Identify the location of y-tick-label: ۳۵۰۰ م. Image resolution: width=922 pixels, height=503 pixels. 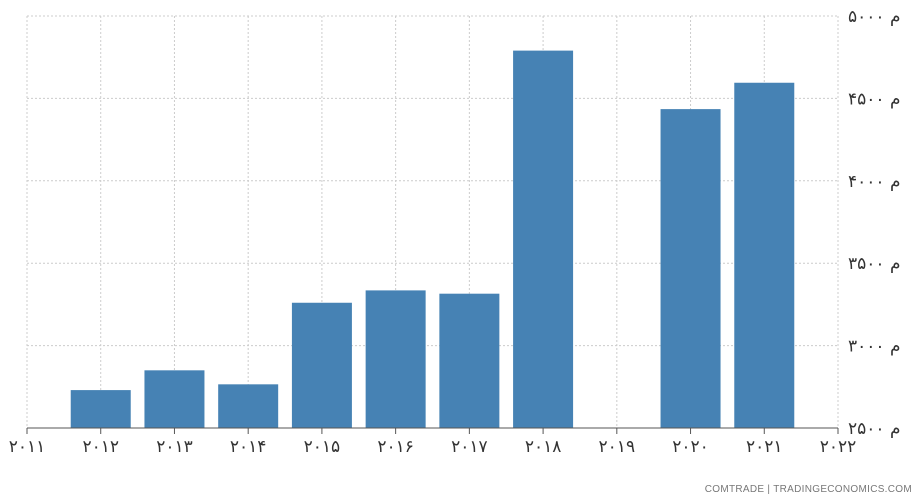
(874, 264).